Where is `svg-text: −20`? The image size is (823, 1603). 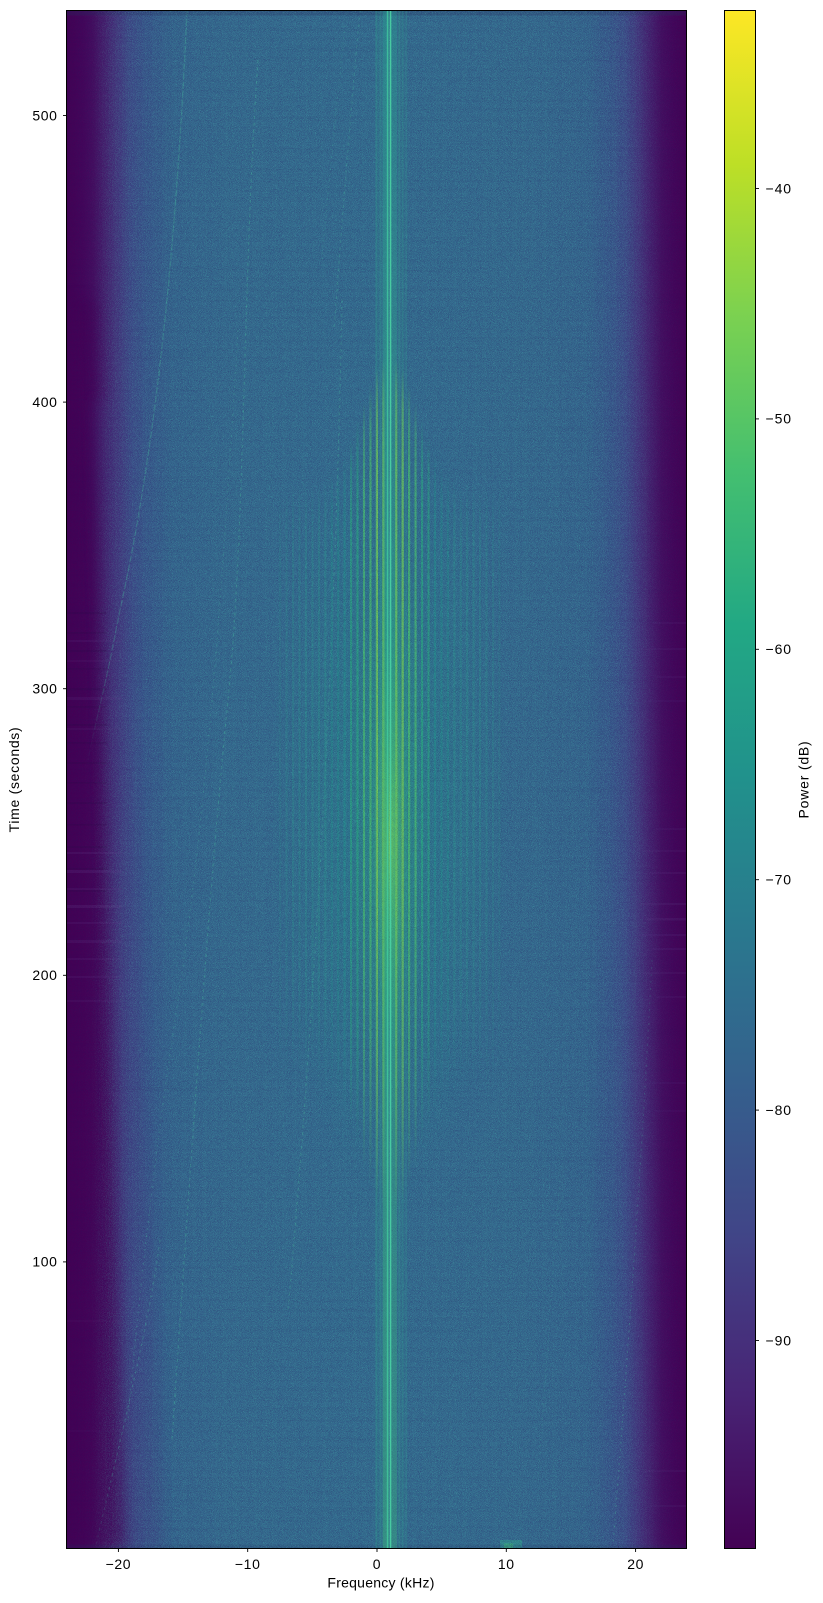
svg-text: −20 is located at coordinates (119, 1564).